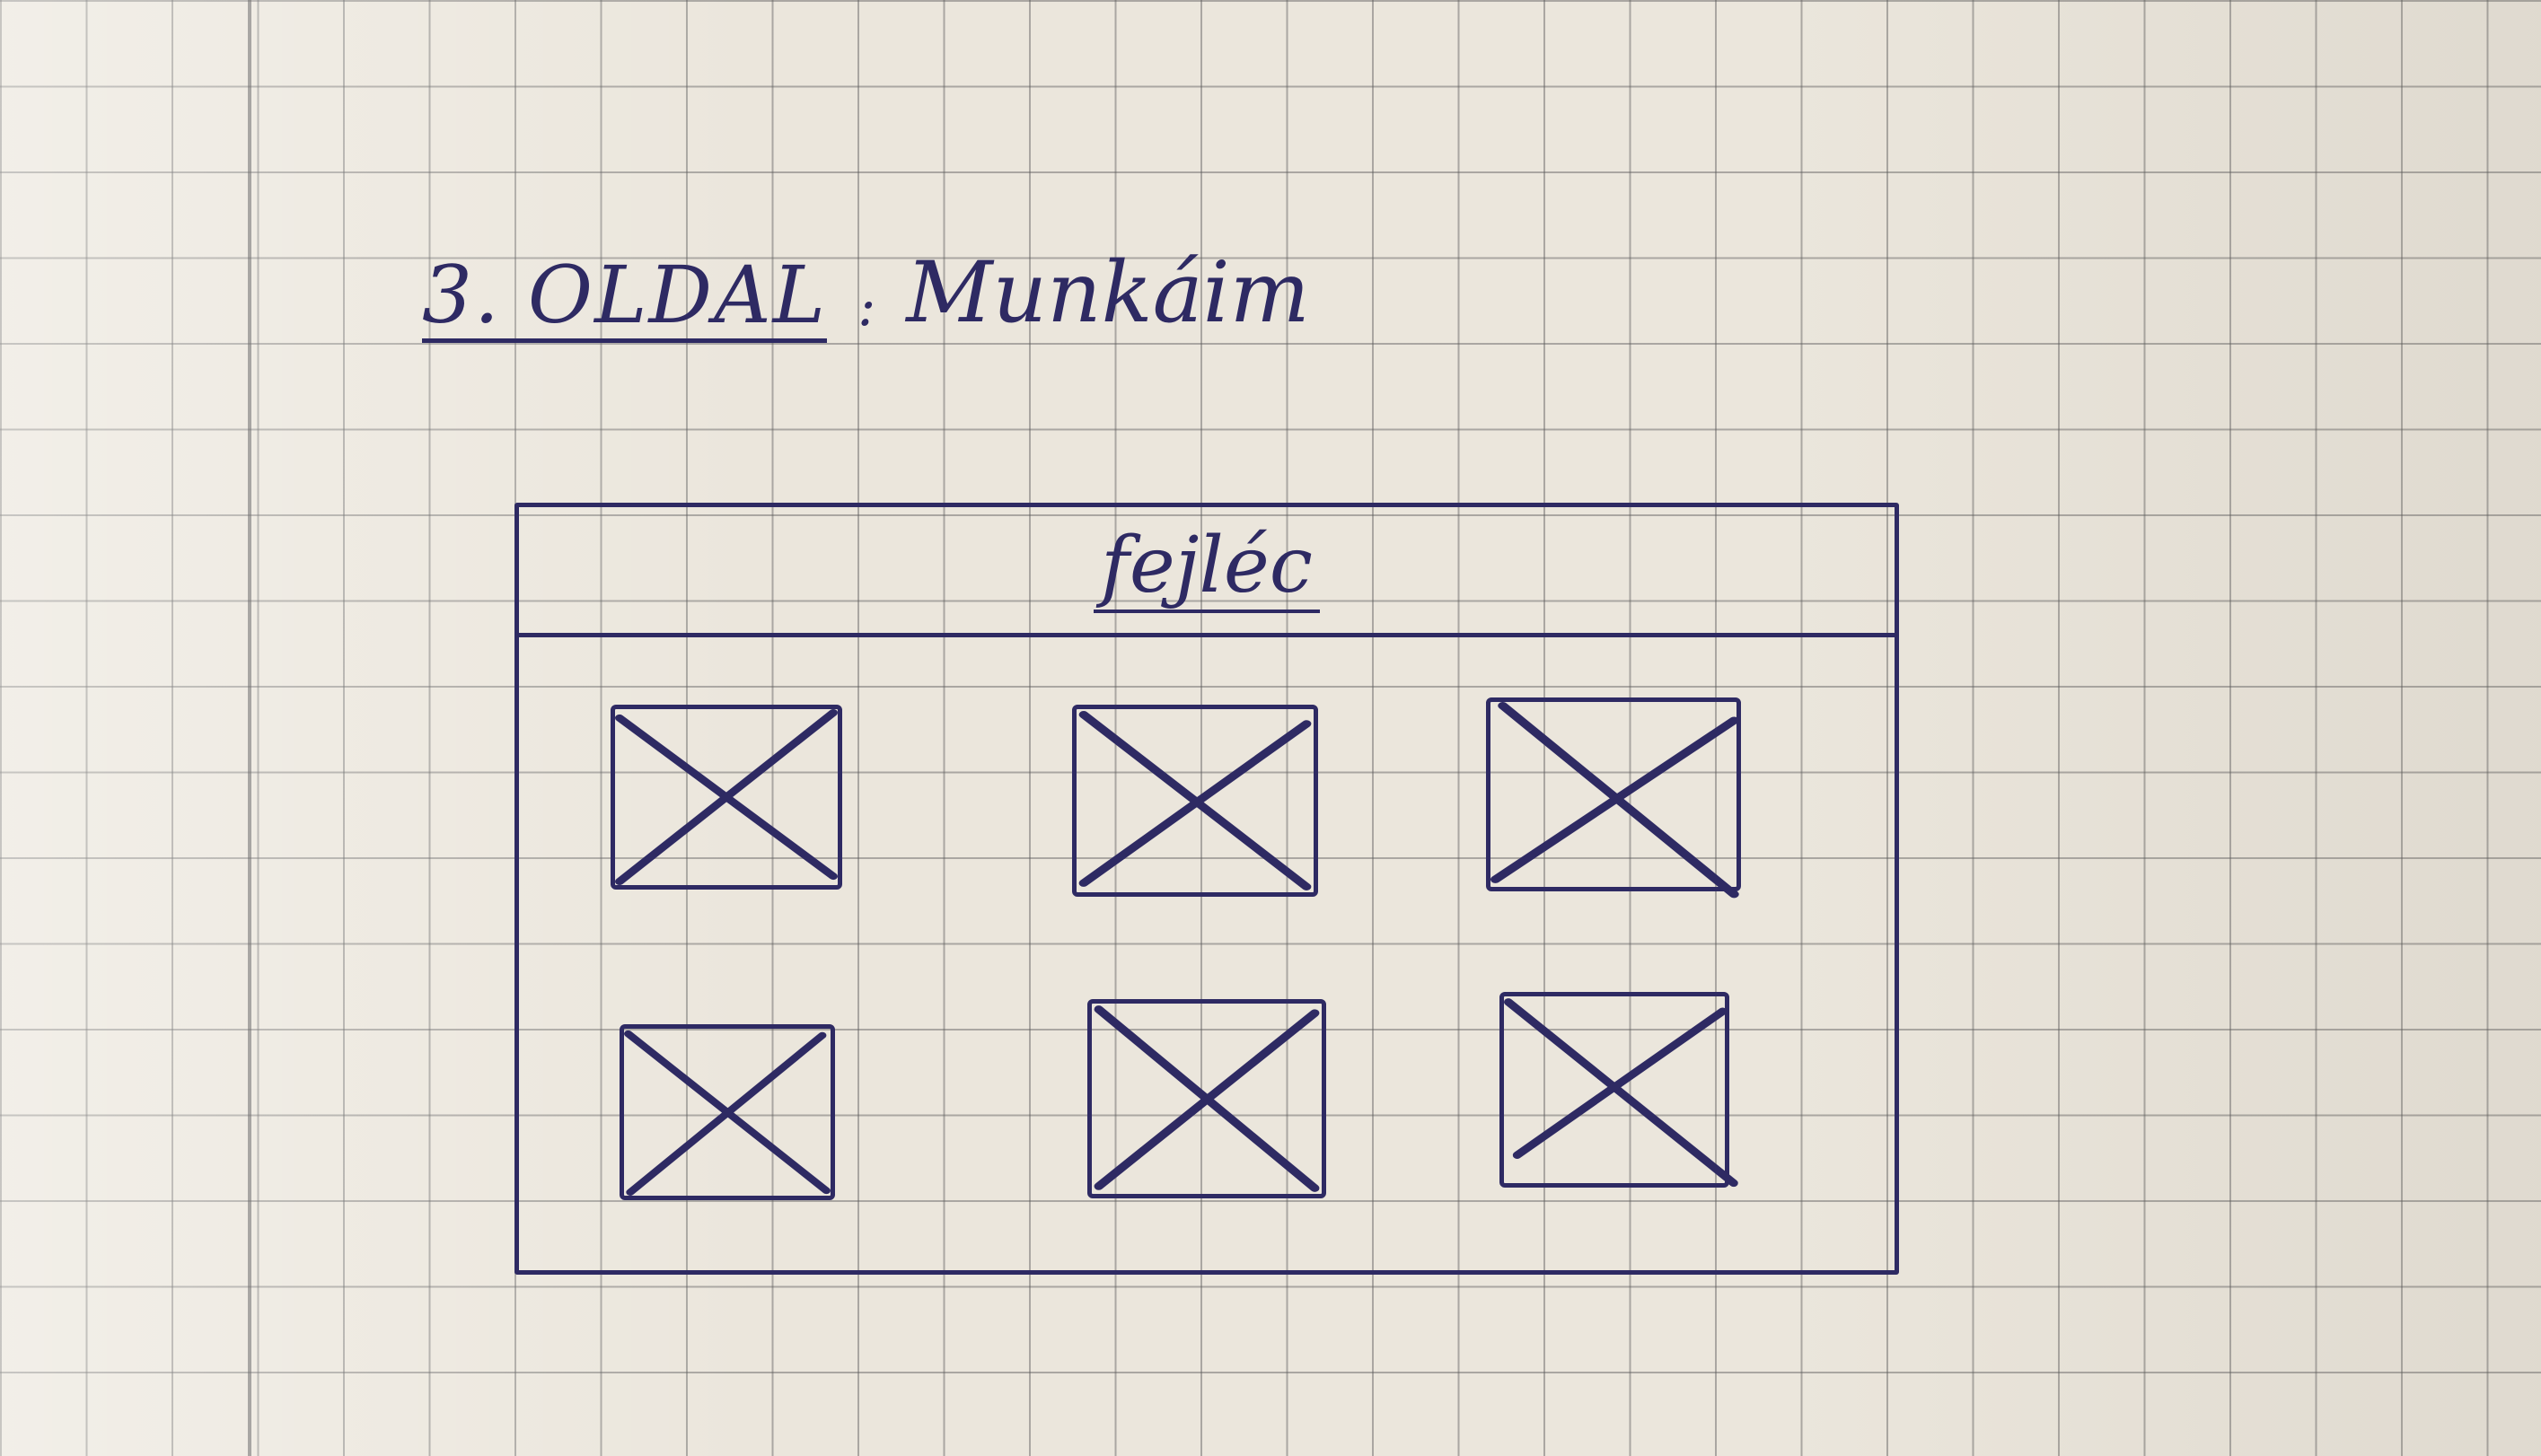 The width and height of the screenshot is (2541, 1456). I want to click on page-title: 3. OLDAL : Munkáim, so click(866, 289).